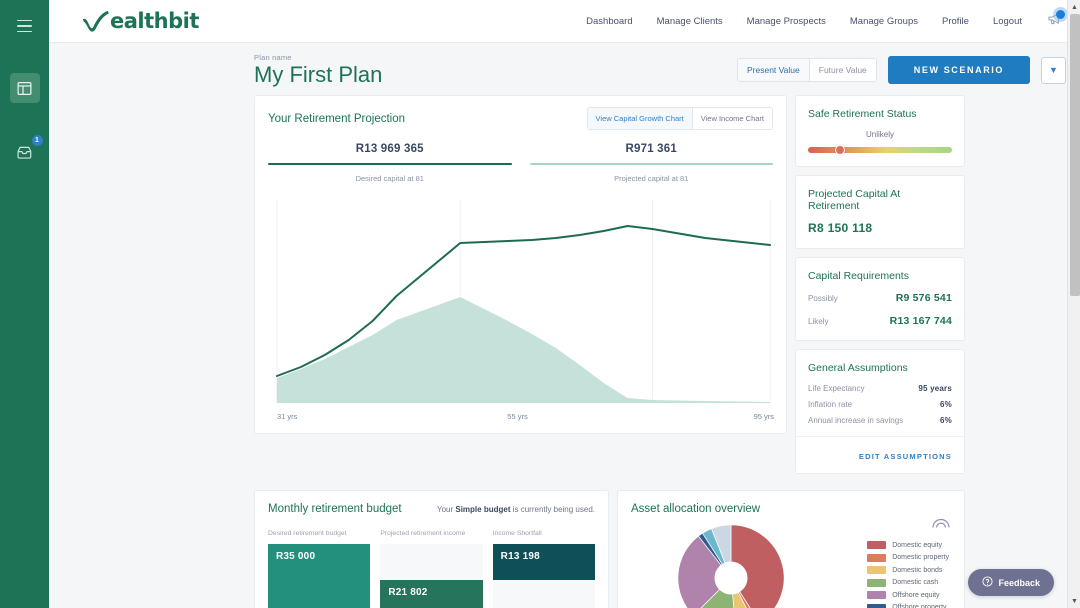  Describe the element at coordinates (318, 74) in the screenshot. I see `page-title: My First Plan` at that location.